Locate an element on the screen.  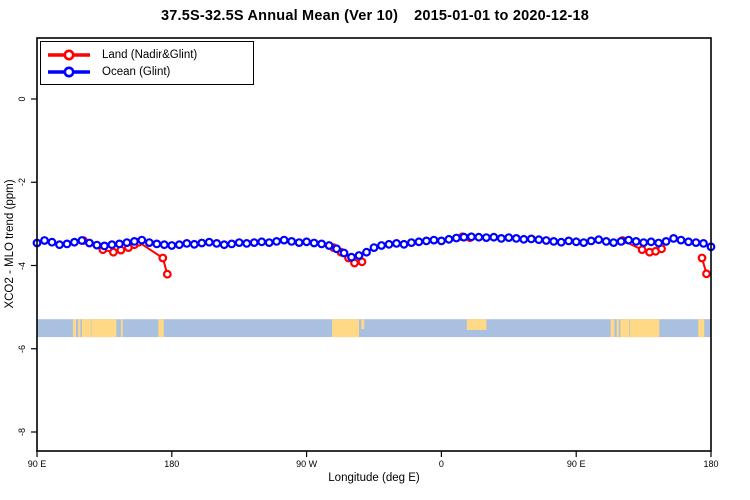
legend-label-ocean: Ocean (Glint) is located at coordinates (136, 71).